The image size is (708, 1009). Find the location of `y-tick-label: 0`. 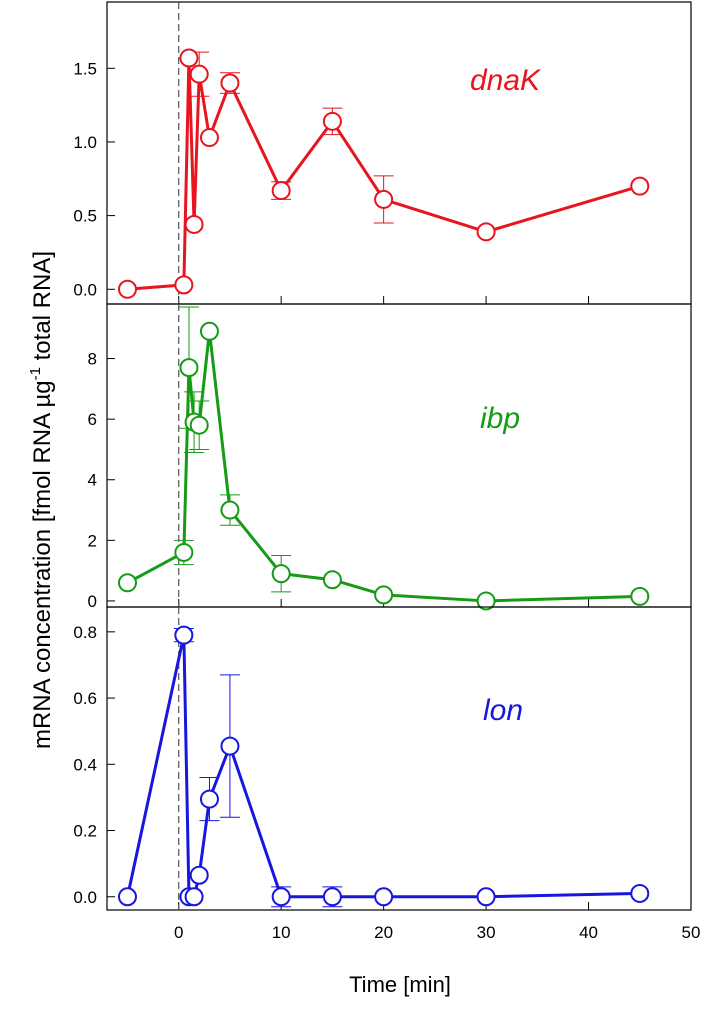

y-tick-label: 0 is located at coordinates (92, 601).